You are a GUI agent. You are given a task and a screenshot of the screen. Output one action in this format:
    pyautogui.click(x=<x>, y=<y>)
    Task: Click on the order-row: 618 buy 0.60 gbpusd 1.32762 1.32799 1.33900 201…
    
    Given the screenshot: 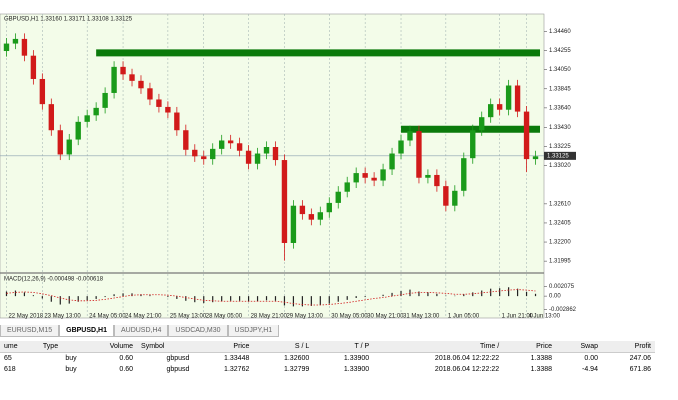 What is the action you would take?
    pyautogui.click(x=327, y=369)
    